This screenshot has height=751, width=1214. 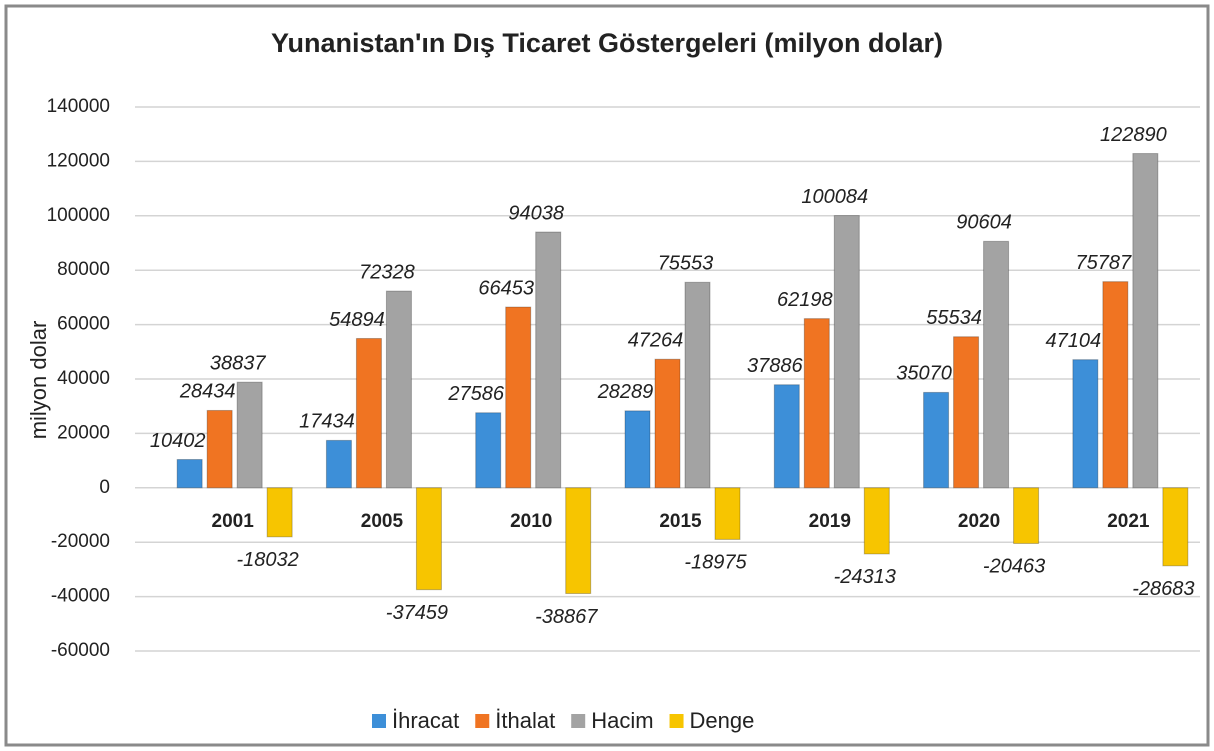 What do you see at coordinates (984, 223) in the screenshot?
I see `data-label: 90604` at bounding box center [984, 223].